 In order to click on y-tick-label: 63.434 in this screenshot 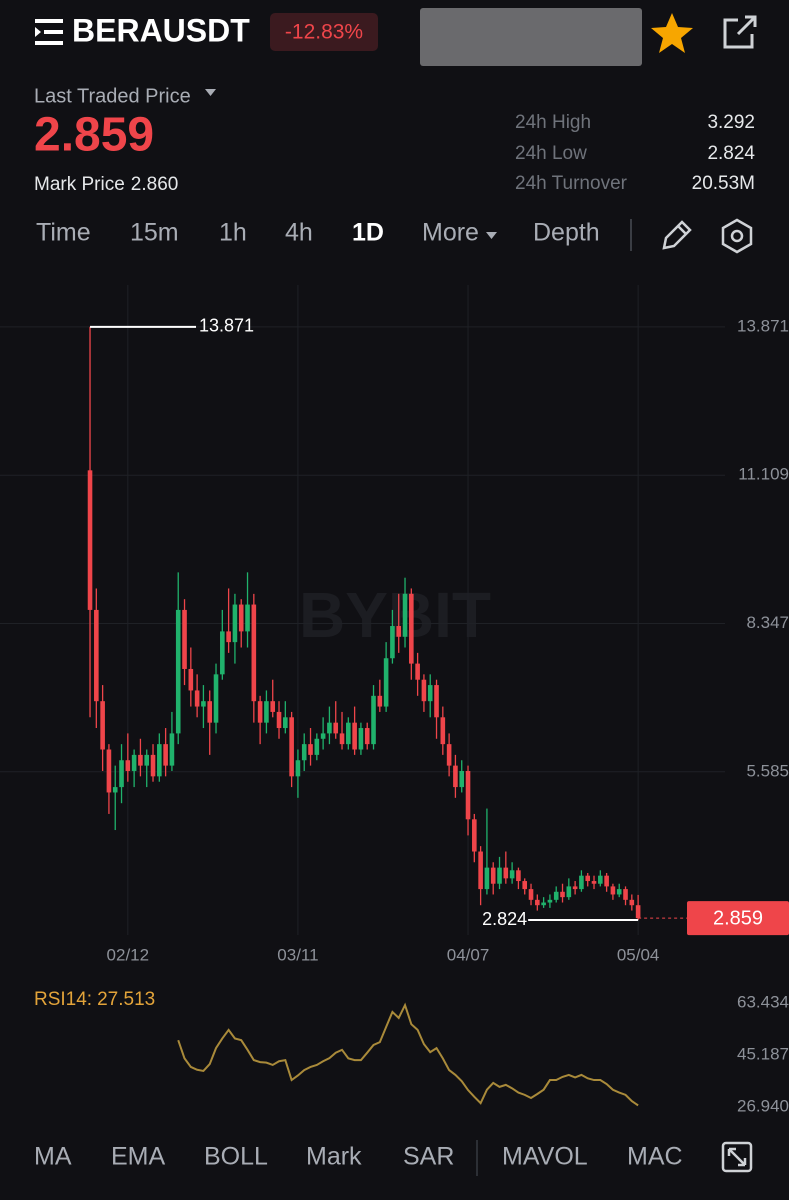, I will do `click(763, 1001)`.